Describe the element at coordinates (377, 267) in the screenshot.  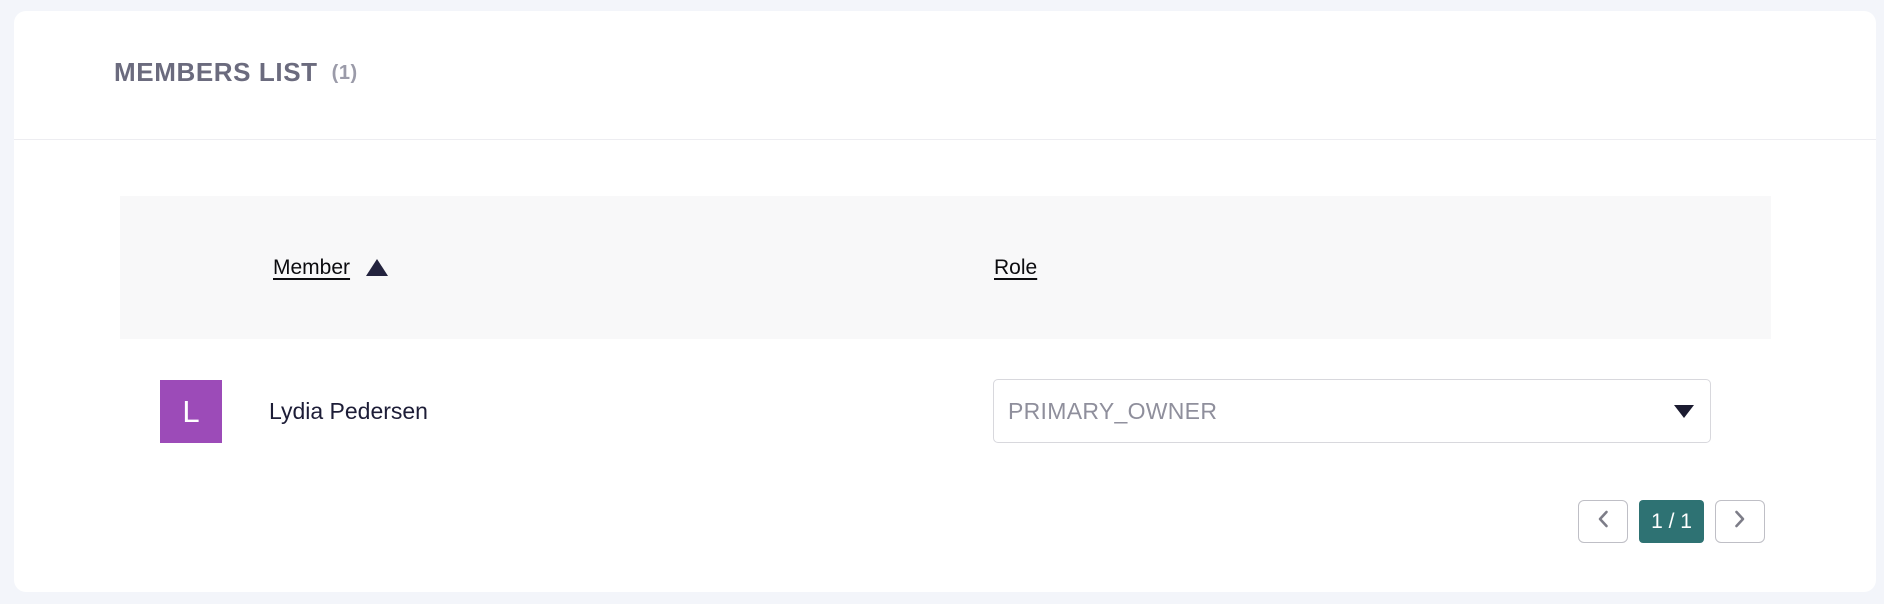
I see `sort-asc-icon` at that location.